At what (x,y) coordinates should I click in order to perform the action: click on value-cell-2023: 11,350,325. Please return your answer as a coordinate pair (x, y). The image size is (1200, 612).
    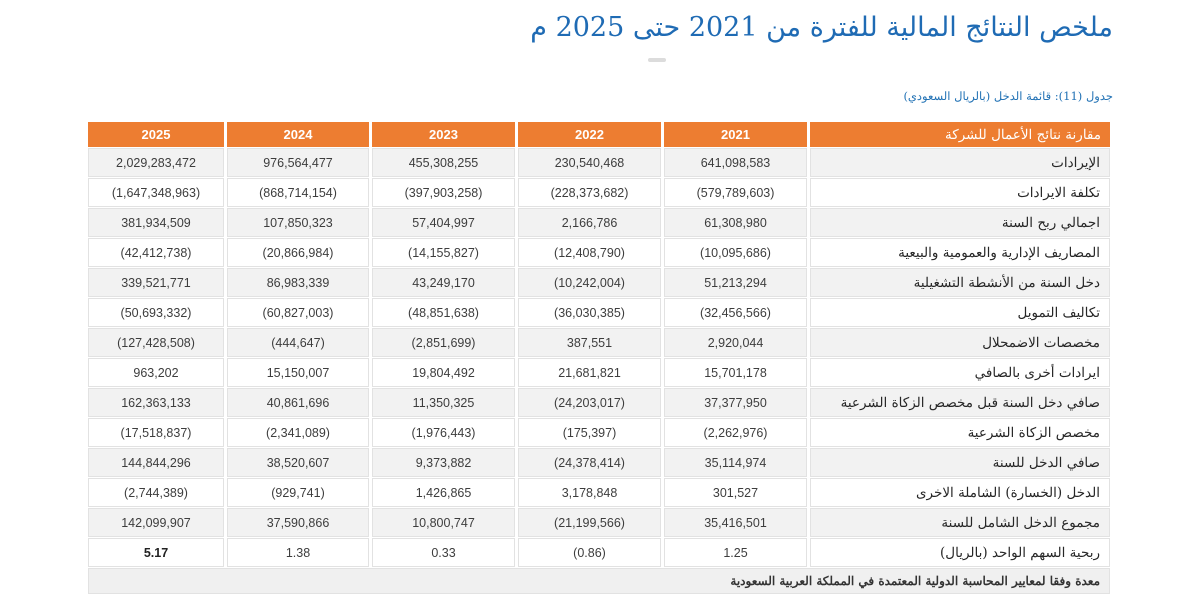
    Looking at the image, I should click on (443, 402).